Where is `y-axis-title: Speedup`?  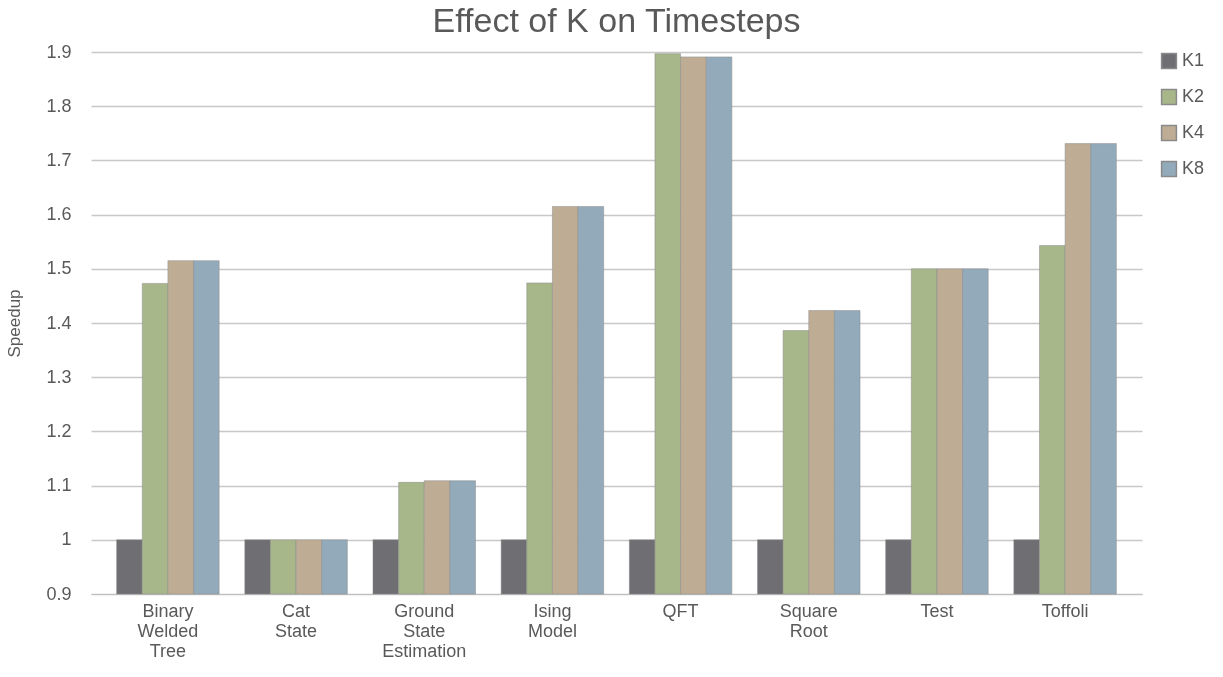 y-axis-title: Speedup is located at coordinates (15, 323).